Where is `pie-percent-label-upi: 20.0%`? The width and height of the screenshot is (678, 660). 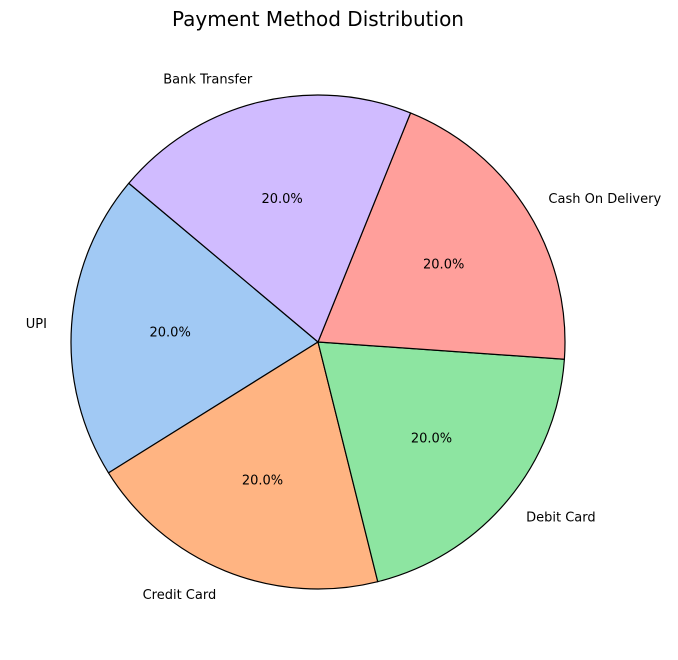 pie-percent-label-upi: 20.0% is located at coordinates (170, 333).